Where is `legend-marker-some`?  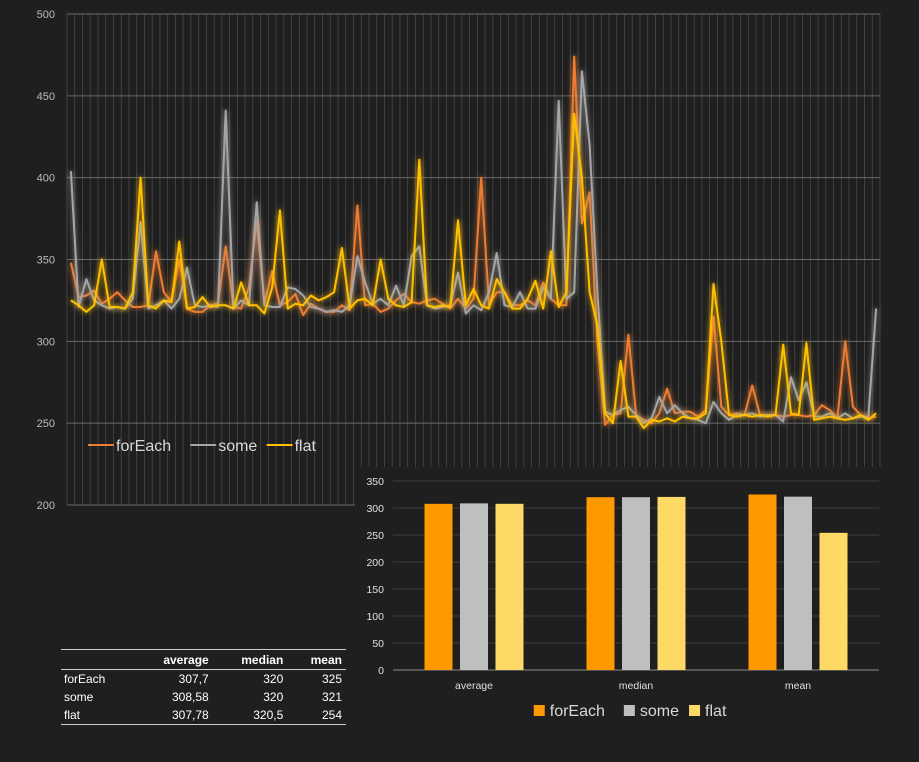
legend-marker-some is located at coordinates (629, 710).